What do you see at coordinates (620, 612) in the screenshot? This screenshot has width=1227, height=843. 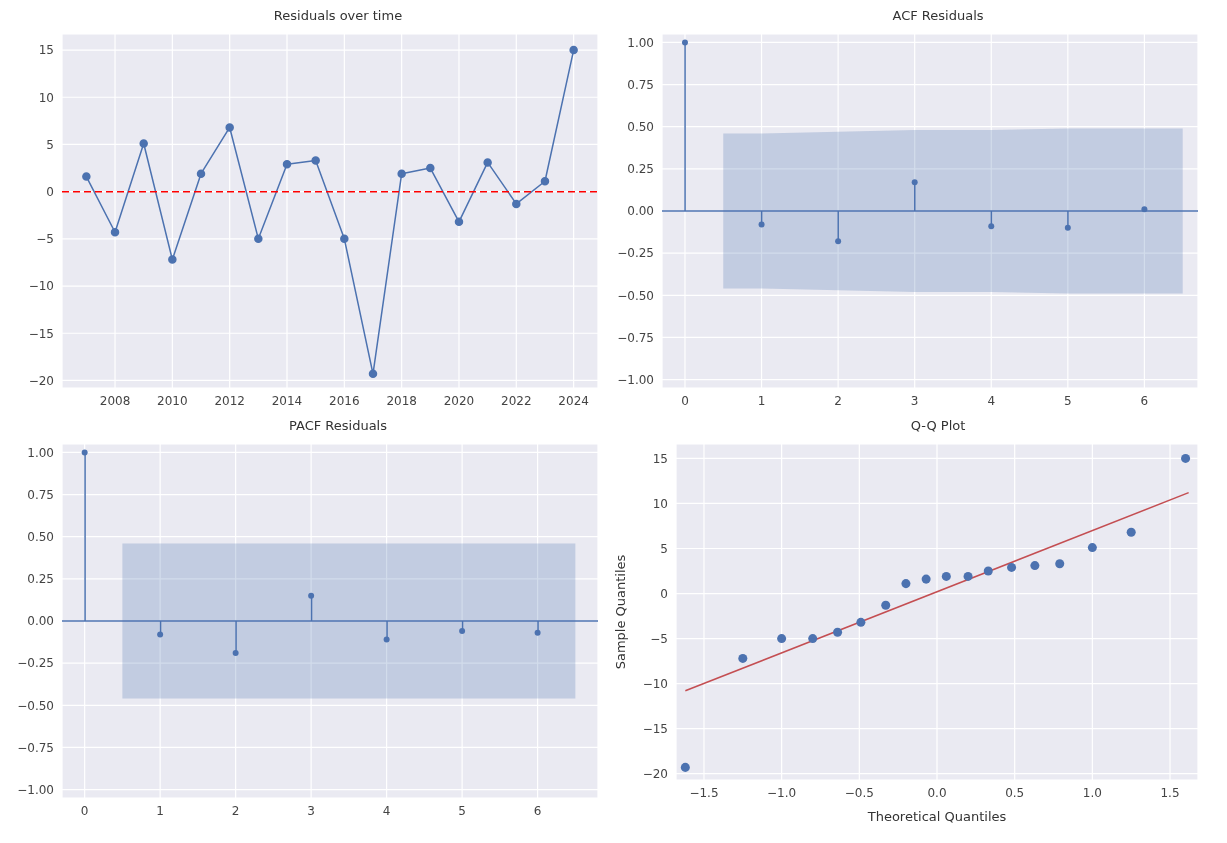 I see `y-axis-title: Sample Quantiles` at bounding box center [620, 612].